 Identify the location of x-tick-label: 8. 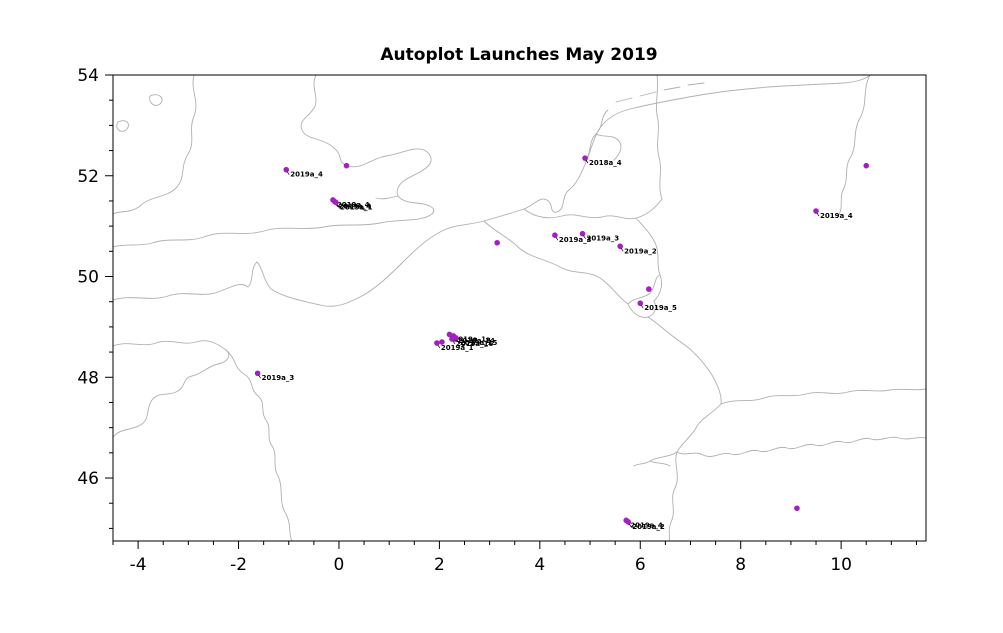
(740, 565).